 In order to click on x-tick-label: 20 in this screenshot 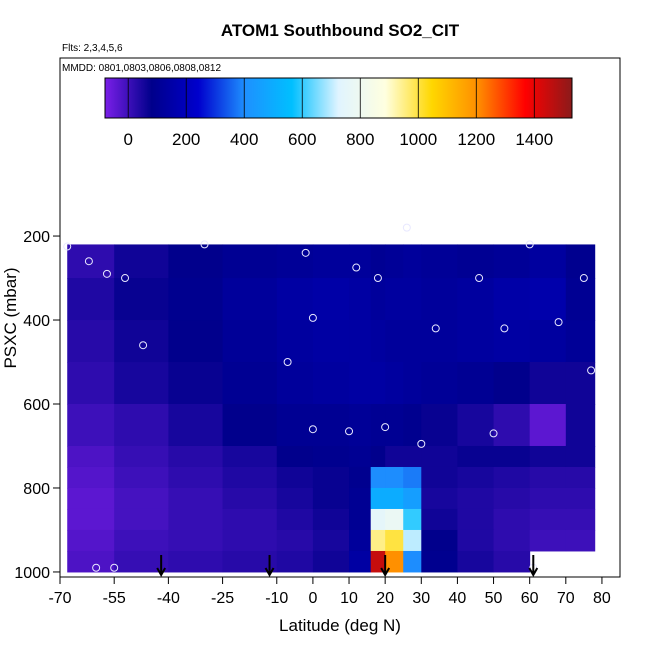, I will do `click(385, 598)`.